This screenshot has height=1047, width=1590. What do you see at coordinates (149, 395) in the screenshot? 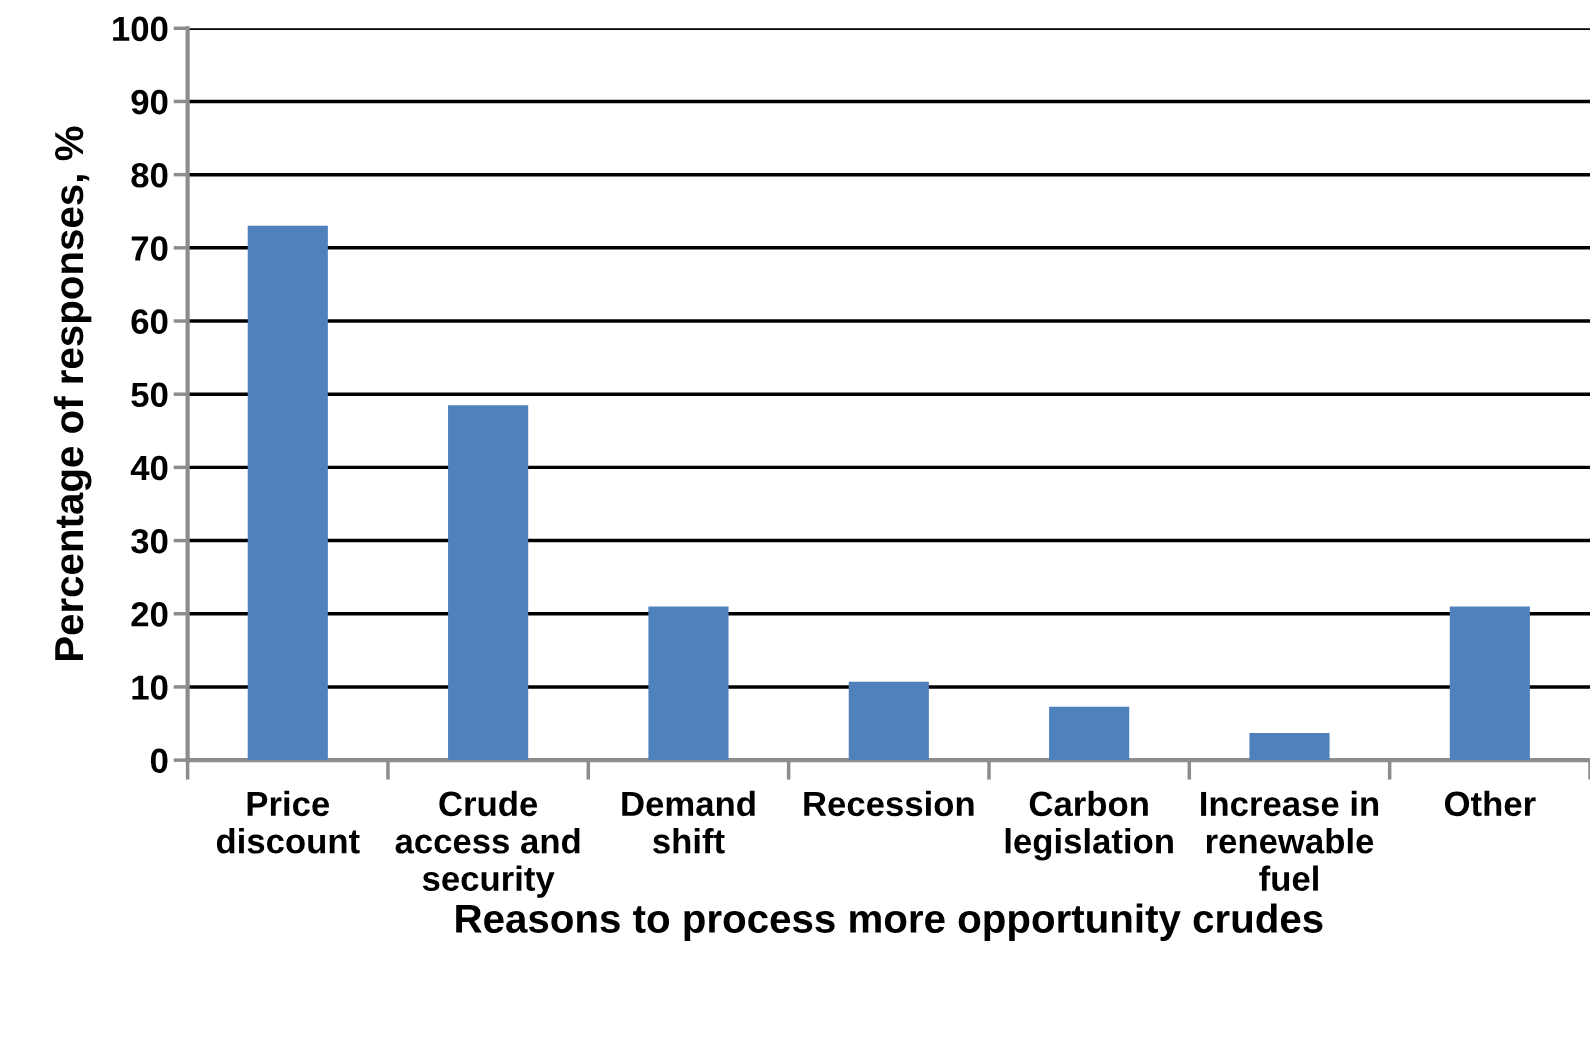
I see `y-tick-label: 50` at bounding box center [149, 395].